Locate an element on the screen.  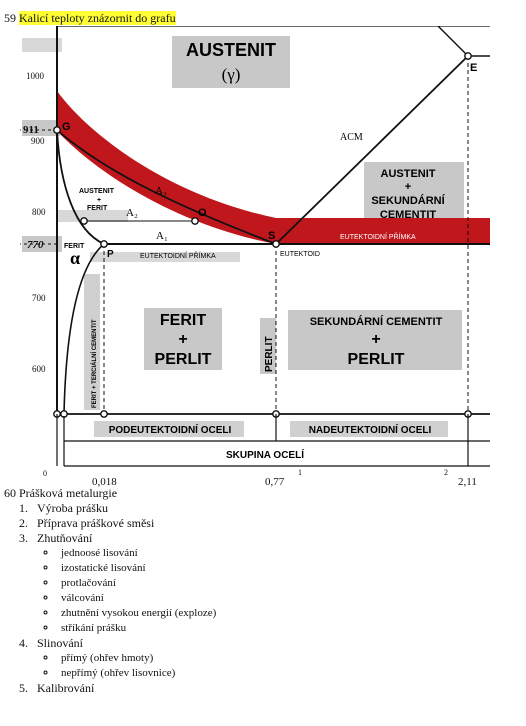
section-59-heading: 59 Kalicí teploty znázornit do grafu is located at coordinates (90, 18).